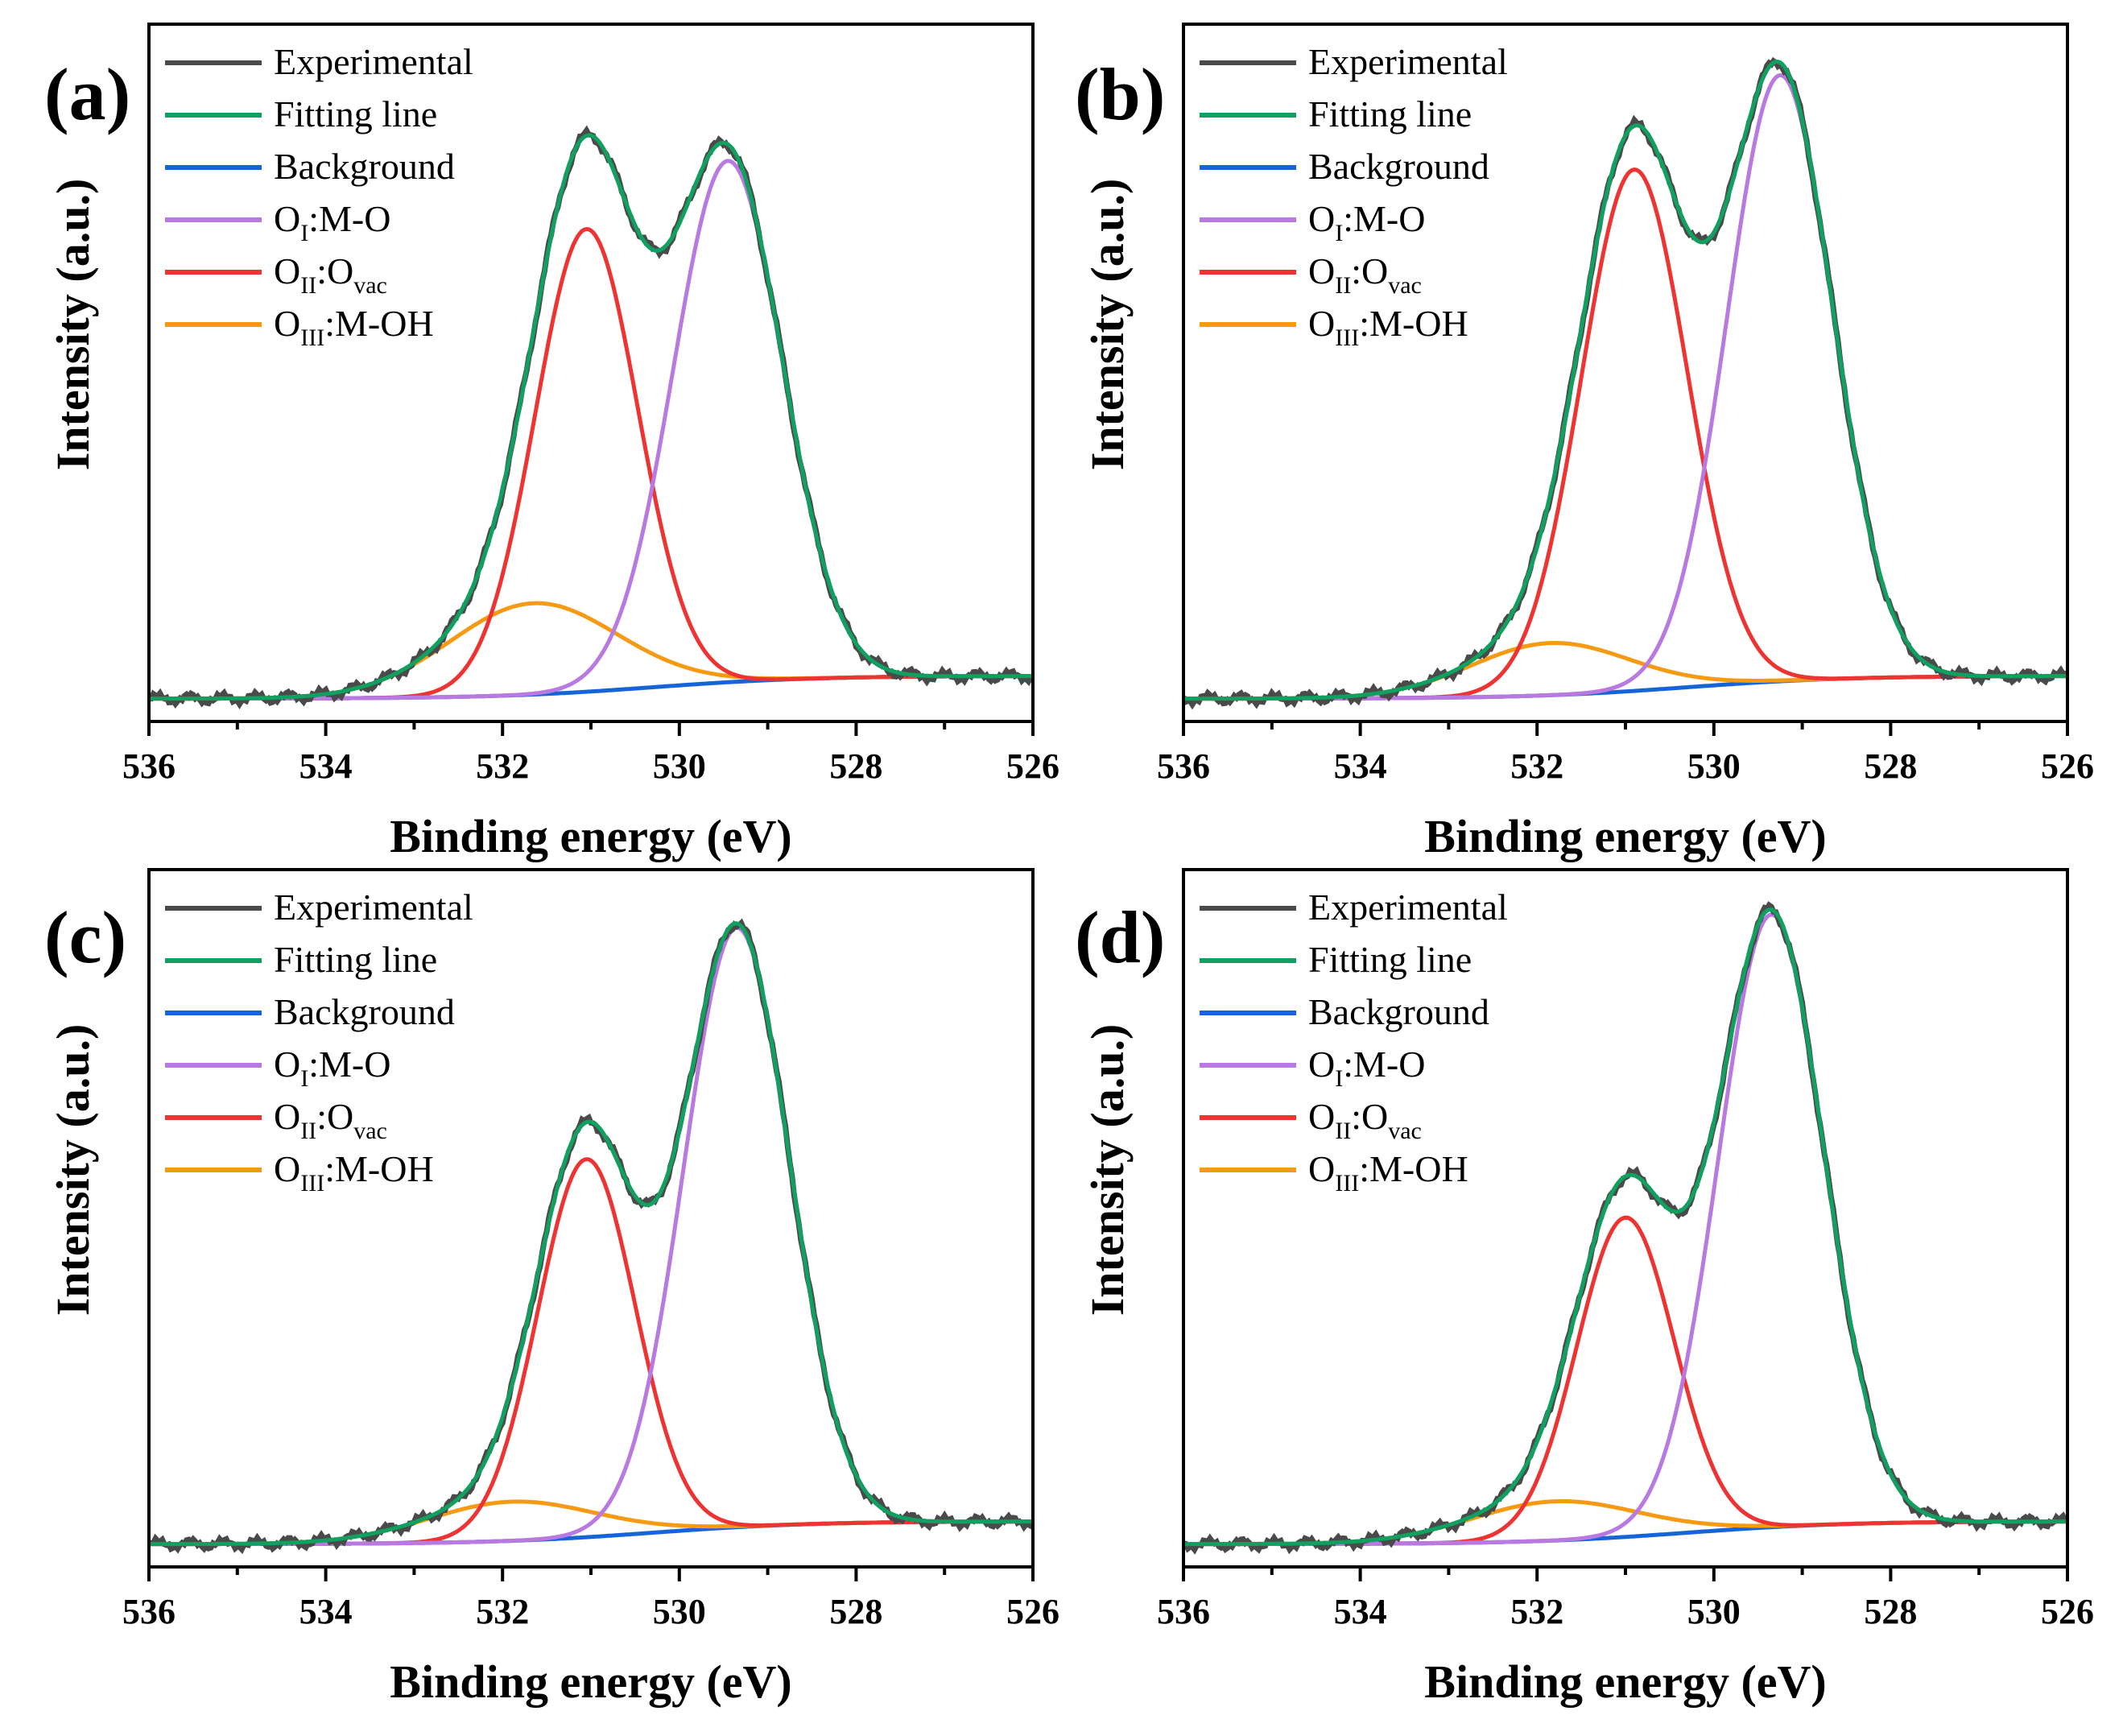 Image resolution: width=2123 pixels, height=1736 pixels. I want to click on x-tick-label: 532, so click(502, 1612).